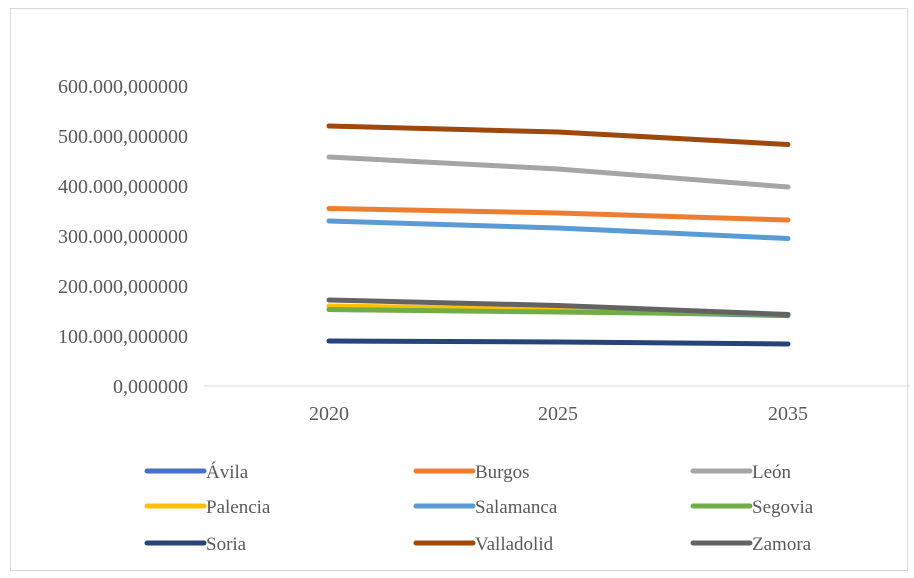  I want to click on y-tick-label: 0,000000, so click(150, 387).